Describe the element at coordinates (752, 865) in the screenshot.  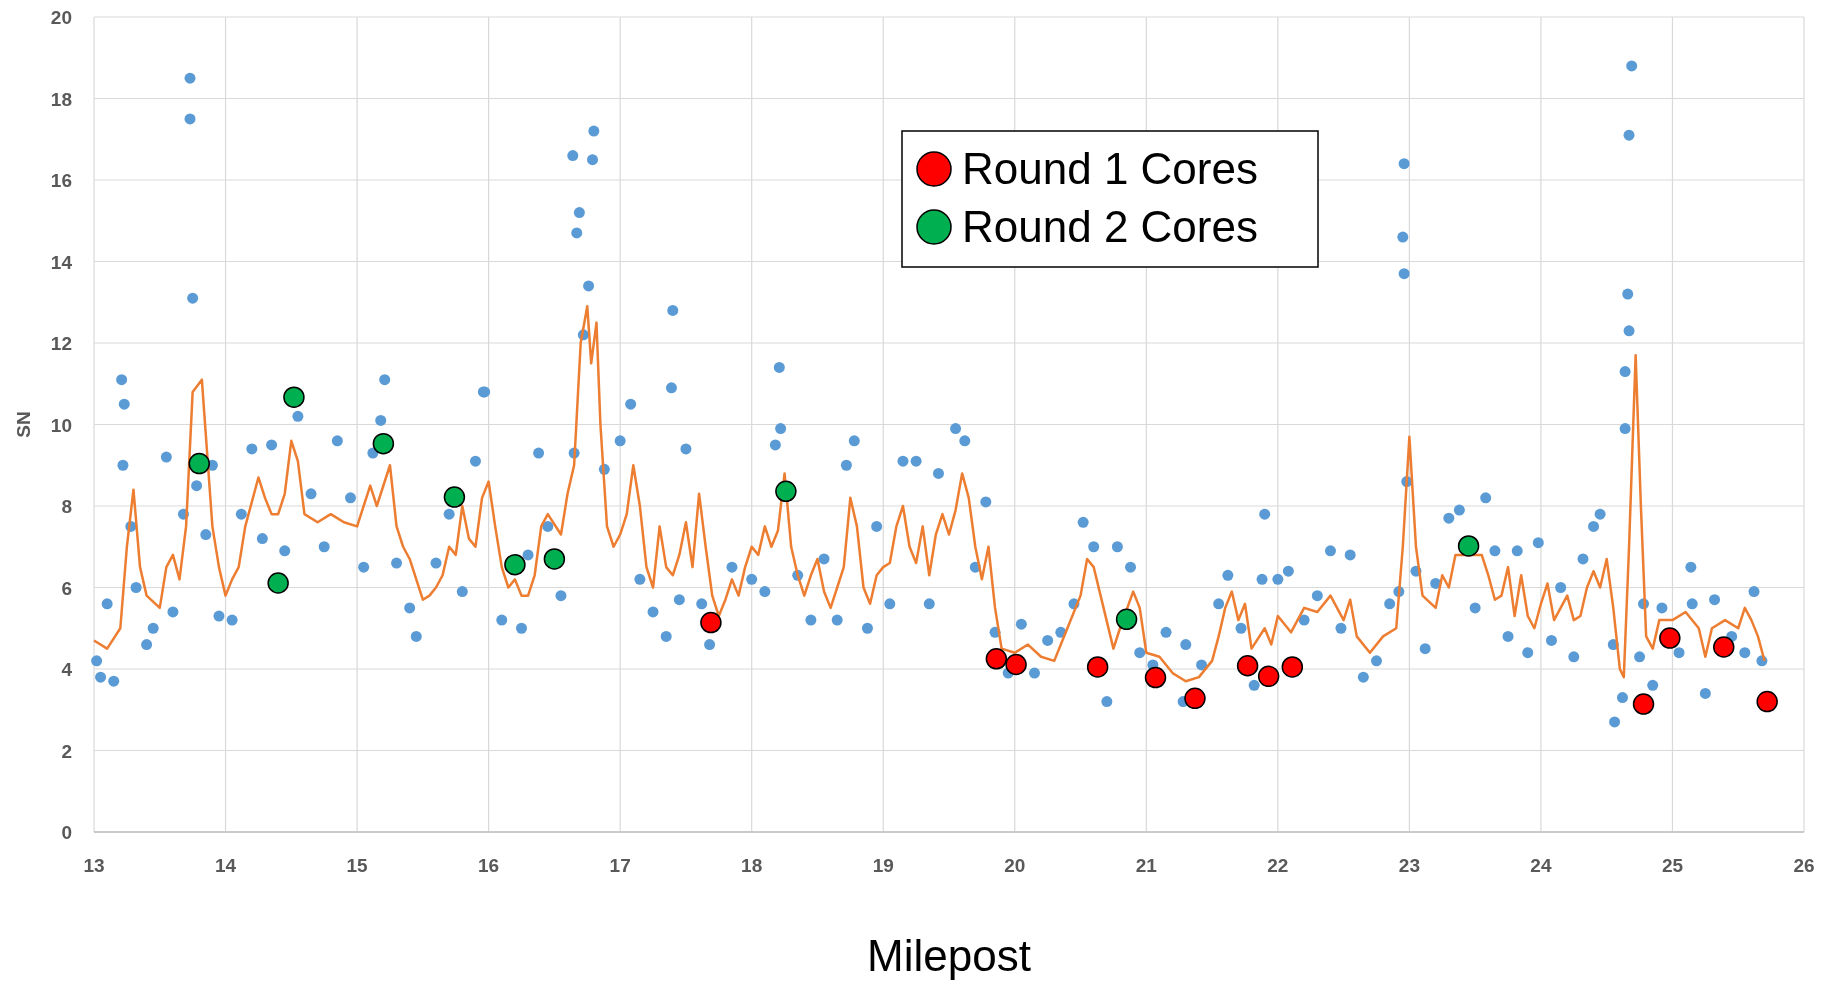
I see `x-tick-label: 18` at that location.